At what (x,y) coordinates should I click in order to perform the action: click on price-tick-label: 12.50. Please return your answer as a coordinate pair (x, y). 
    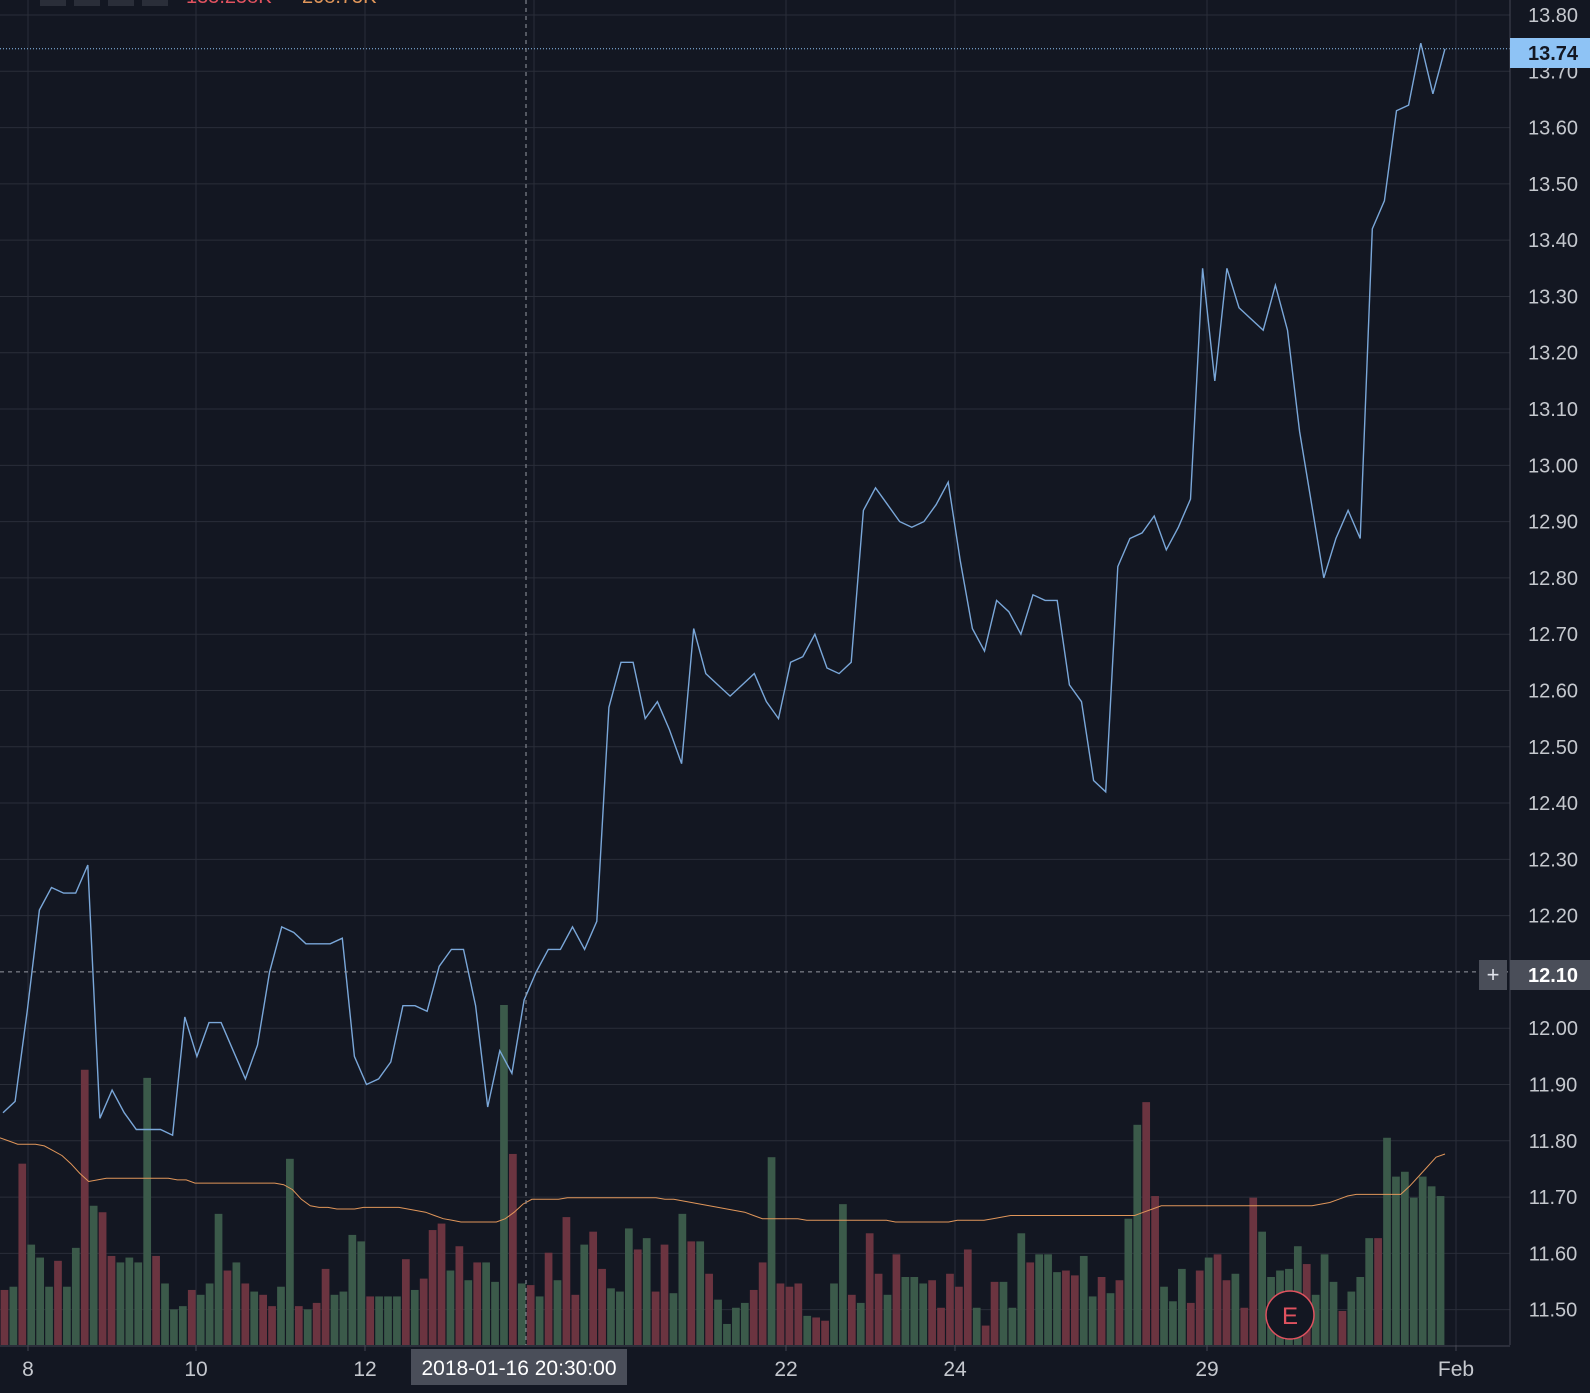
    Looking at the image, I should click on (1553, 748).